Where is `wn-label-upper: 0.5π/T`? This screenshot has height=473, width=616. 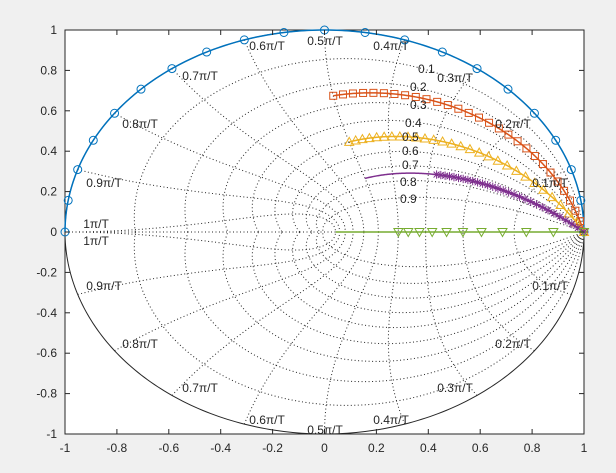 wn-label-upper: 0.5π/T is located at coordinates (325, 41).